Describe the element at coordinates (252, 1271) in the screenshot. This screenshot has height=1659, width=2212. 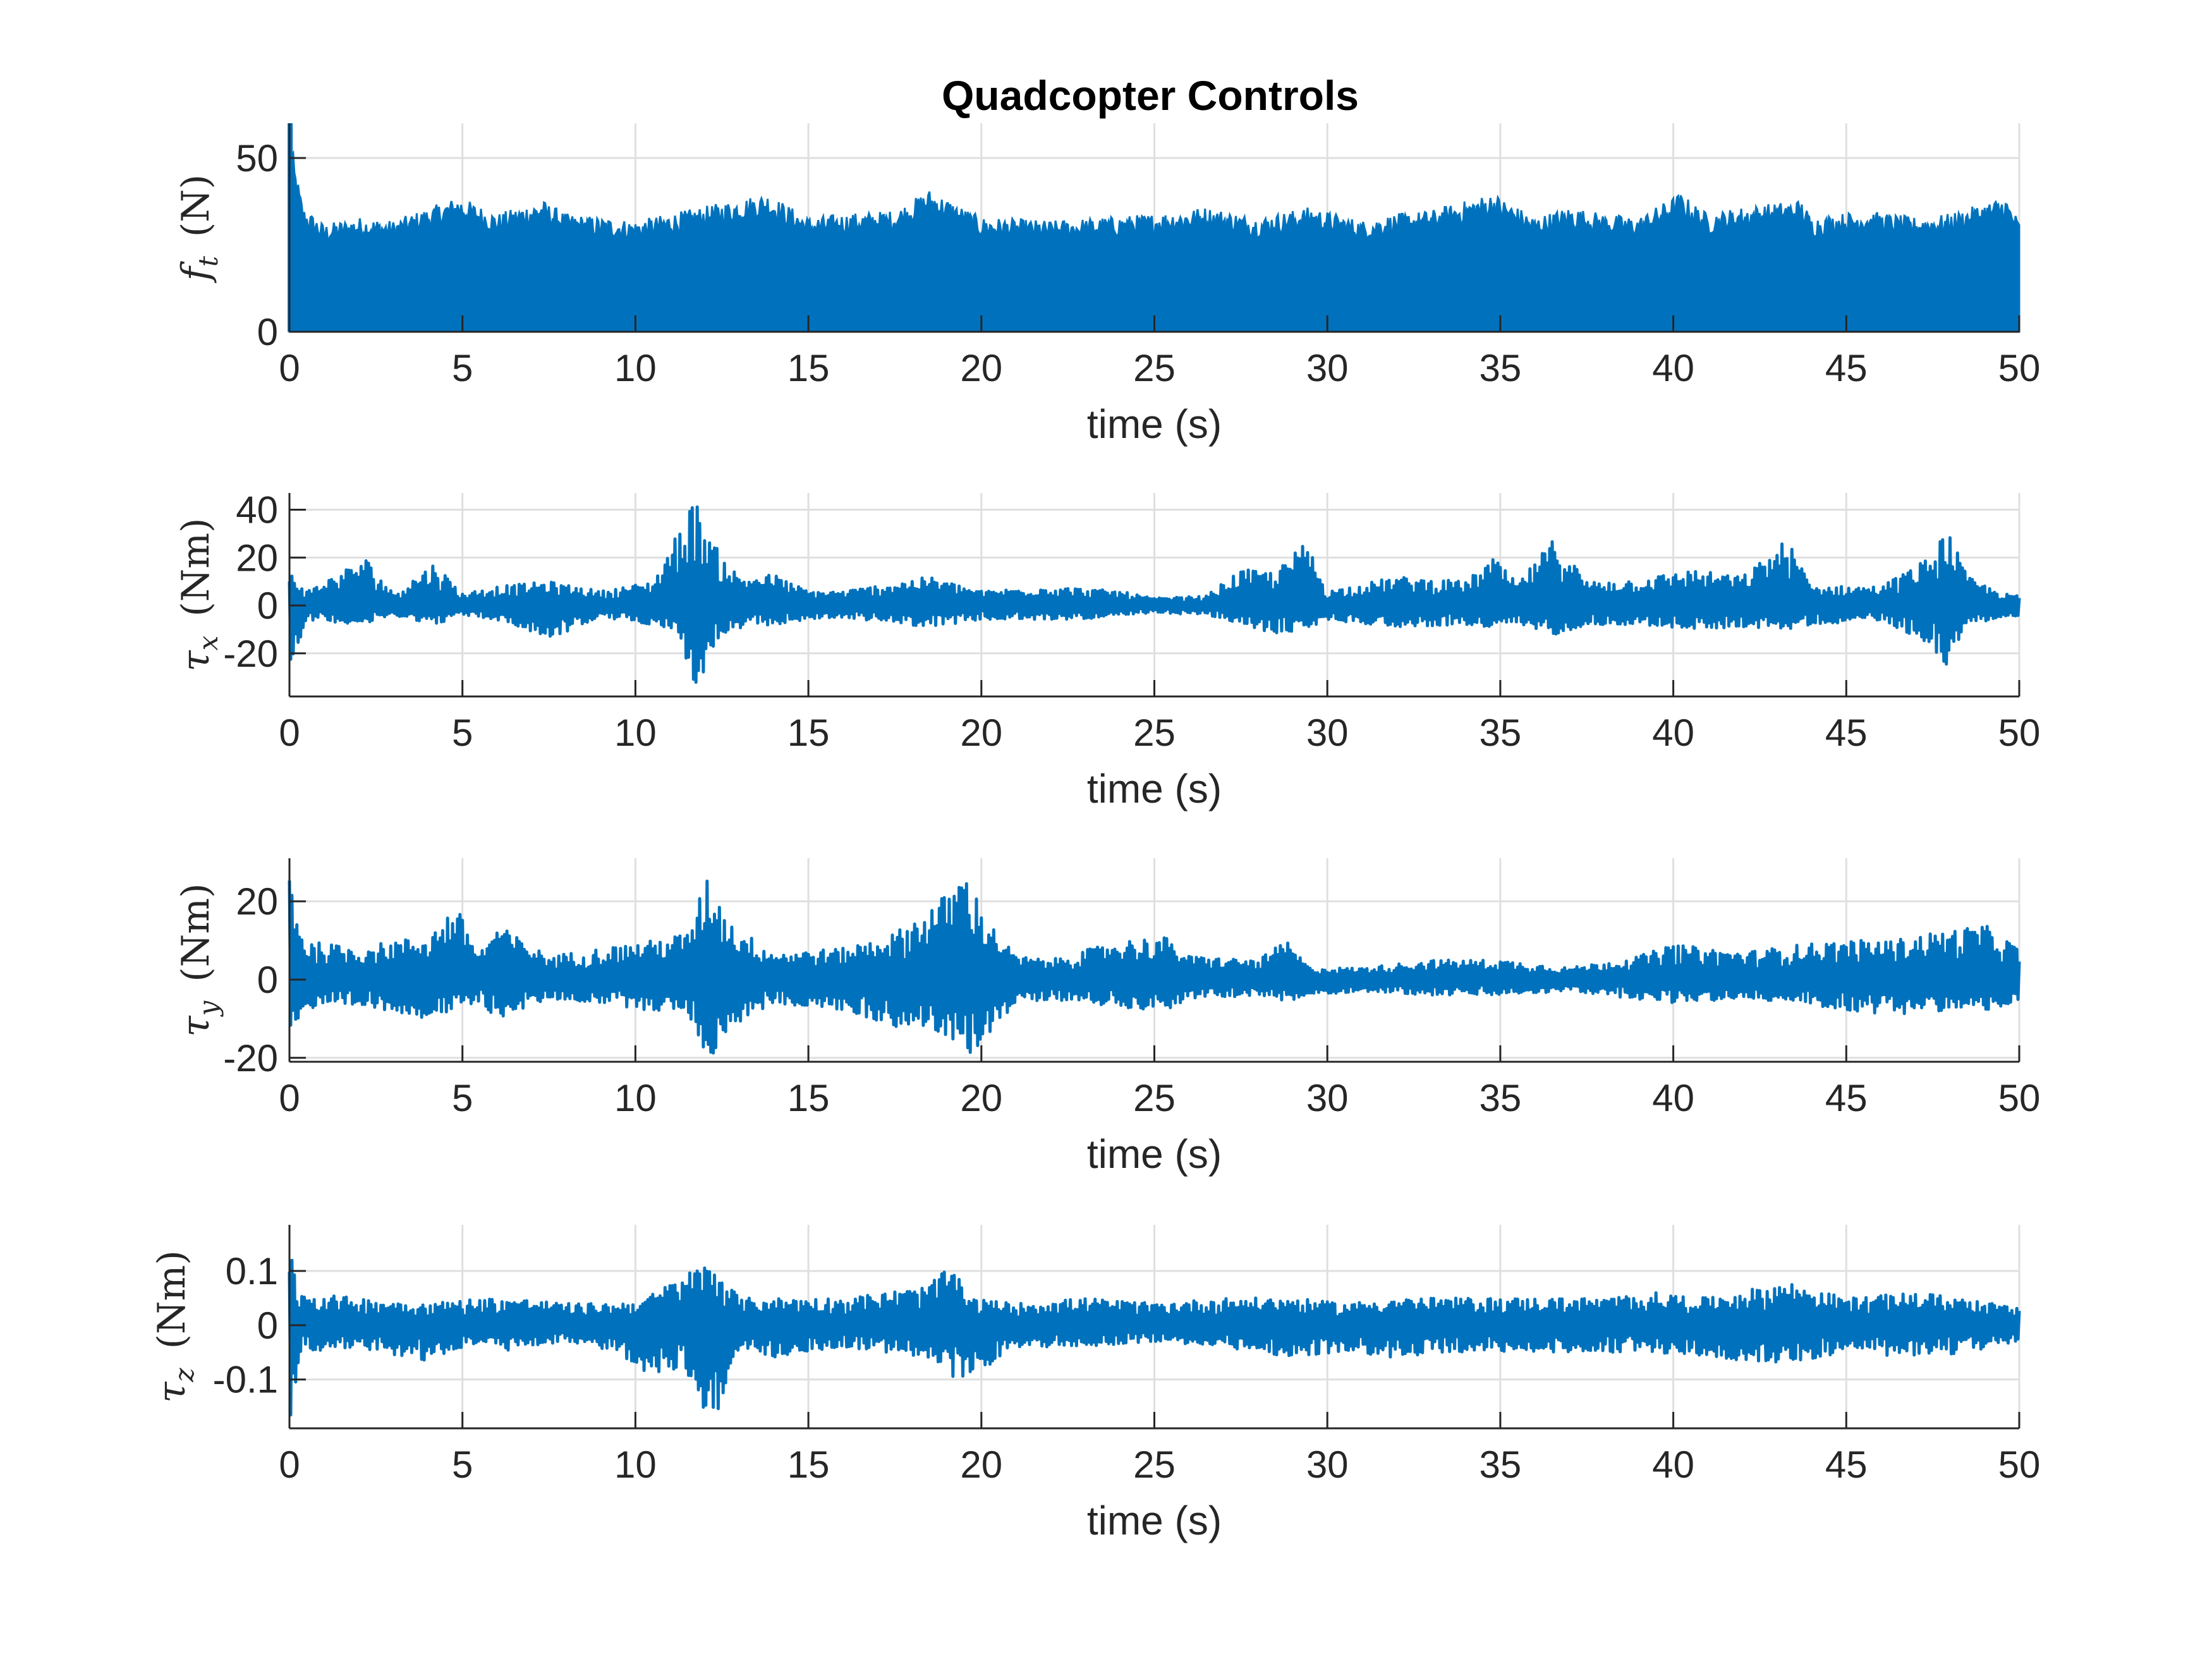
I see `y-tick-label: 0.1` at that location.